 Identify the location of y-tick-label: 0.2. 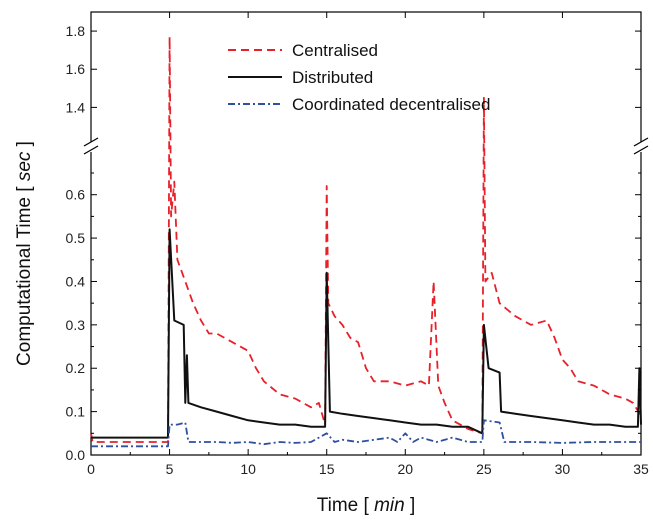
(76, 368).